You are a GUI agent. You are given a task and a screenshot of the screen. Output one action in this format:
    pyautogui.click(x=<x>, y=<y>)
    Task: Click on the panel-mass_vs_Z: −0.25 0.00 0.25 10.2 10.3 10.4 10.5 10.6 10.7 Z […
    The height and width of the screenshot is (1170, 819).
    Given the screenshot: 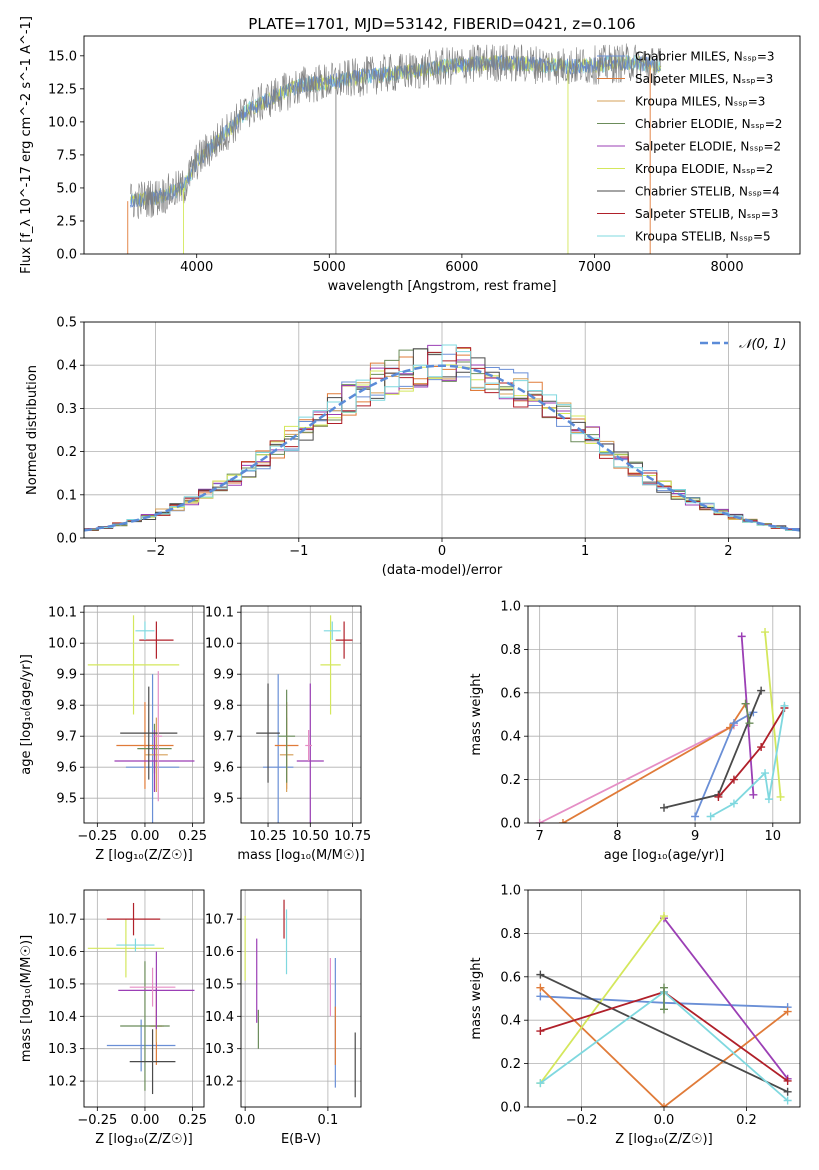 What is the action you would take?
    pyautogui.click(x=113, y=1018)
    